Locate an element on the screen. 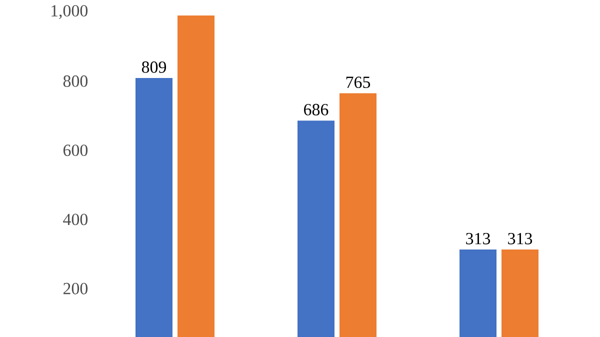 This screenshot has height=337, width=600. data-label: 765 is located at coordinates (358, 82).